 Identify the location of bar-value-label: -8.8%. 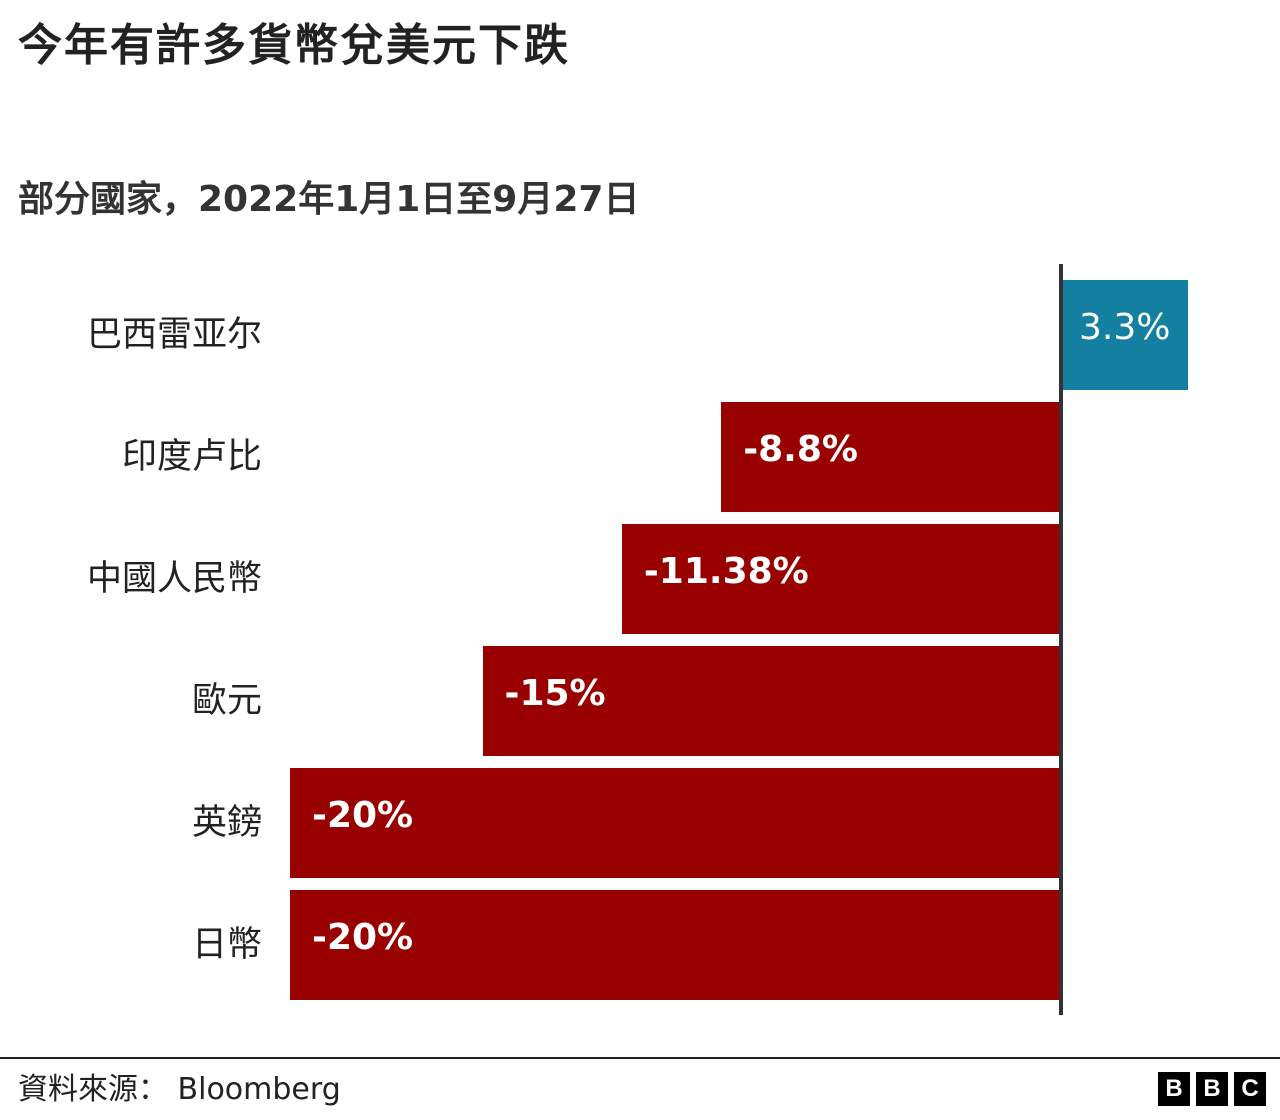
(800, 449).